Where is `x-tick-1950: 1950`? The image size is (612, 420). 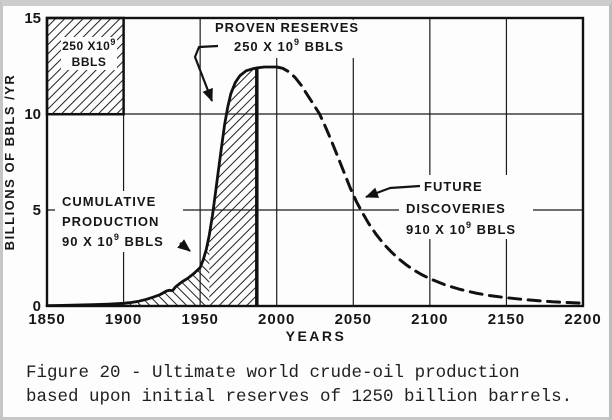
x-tick-1950: 1950 is located at coordinates (199, 319).